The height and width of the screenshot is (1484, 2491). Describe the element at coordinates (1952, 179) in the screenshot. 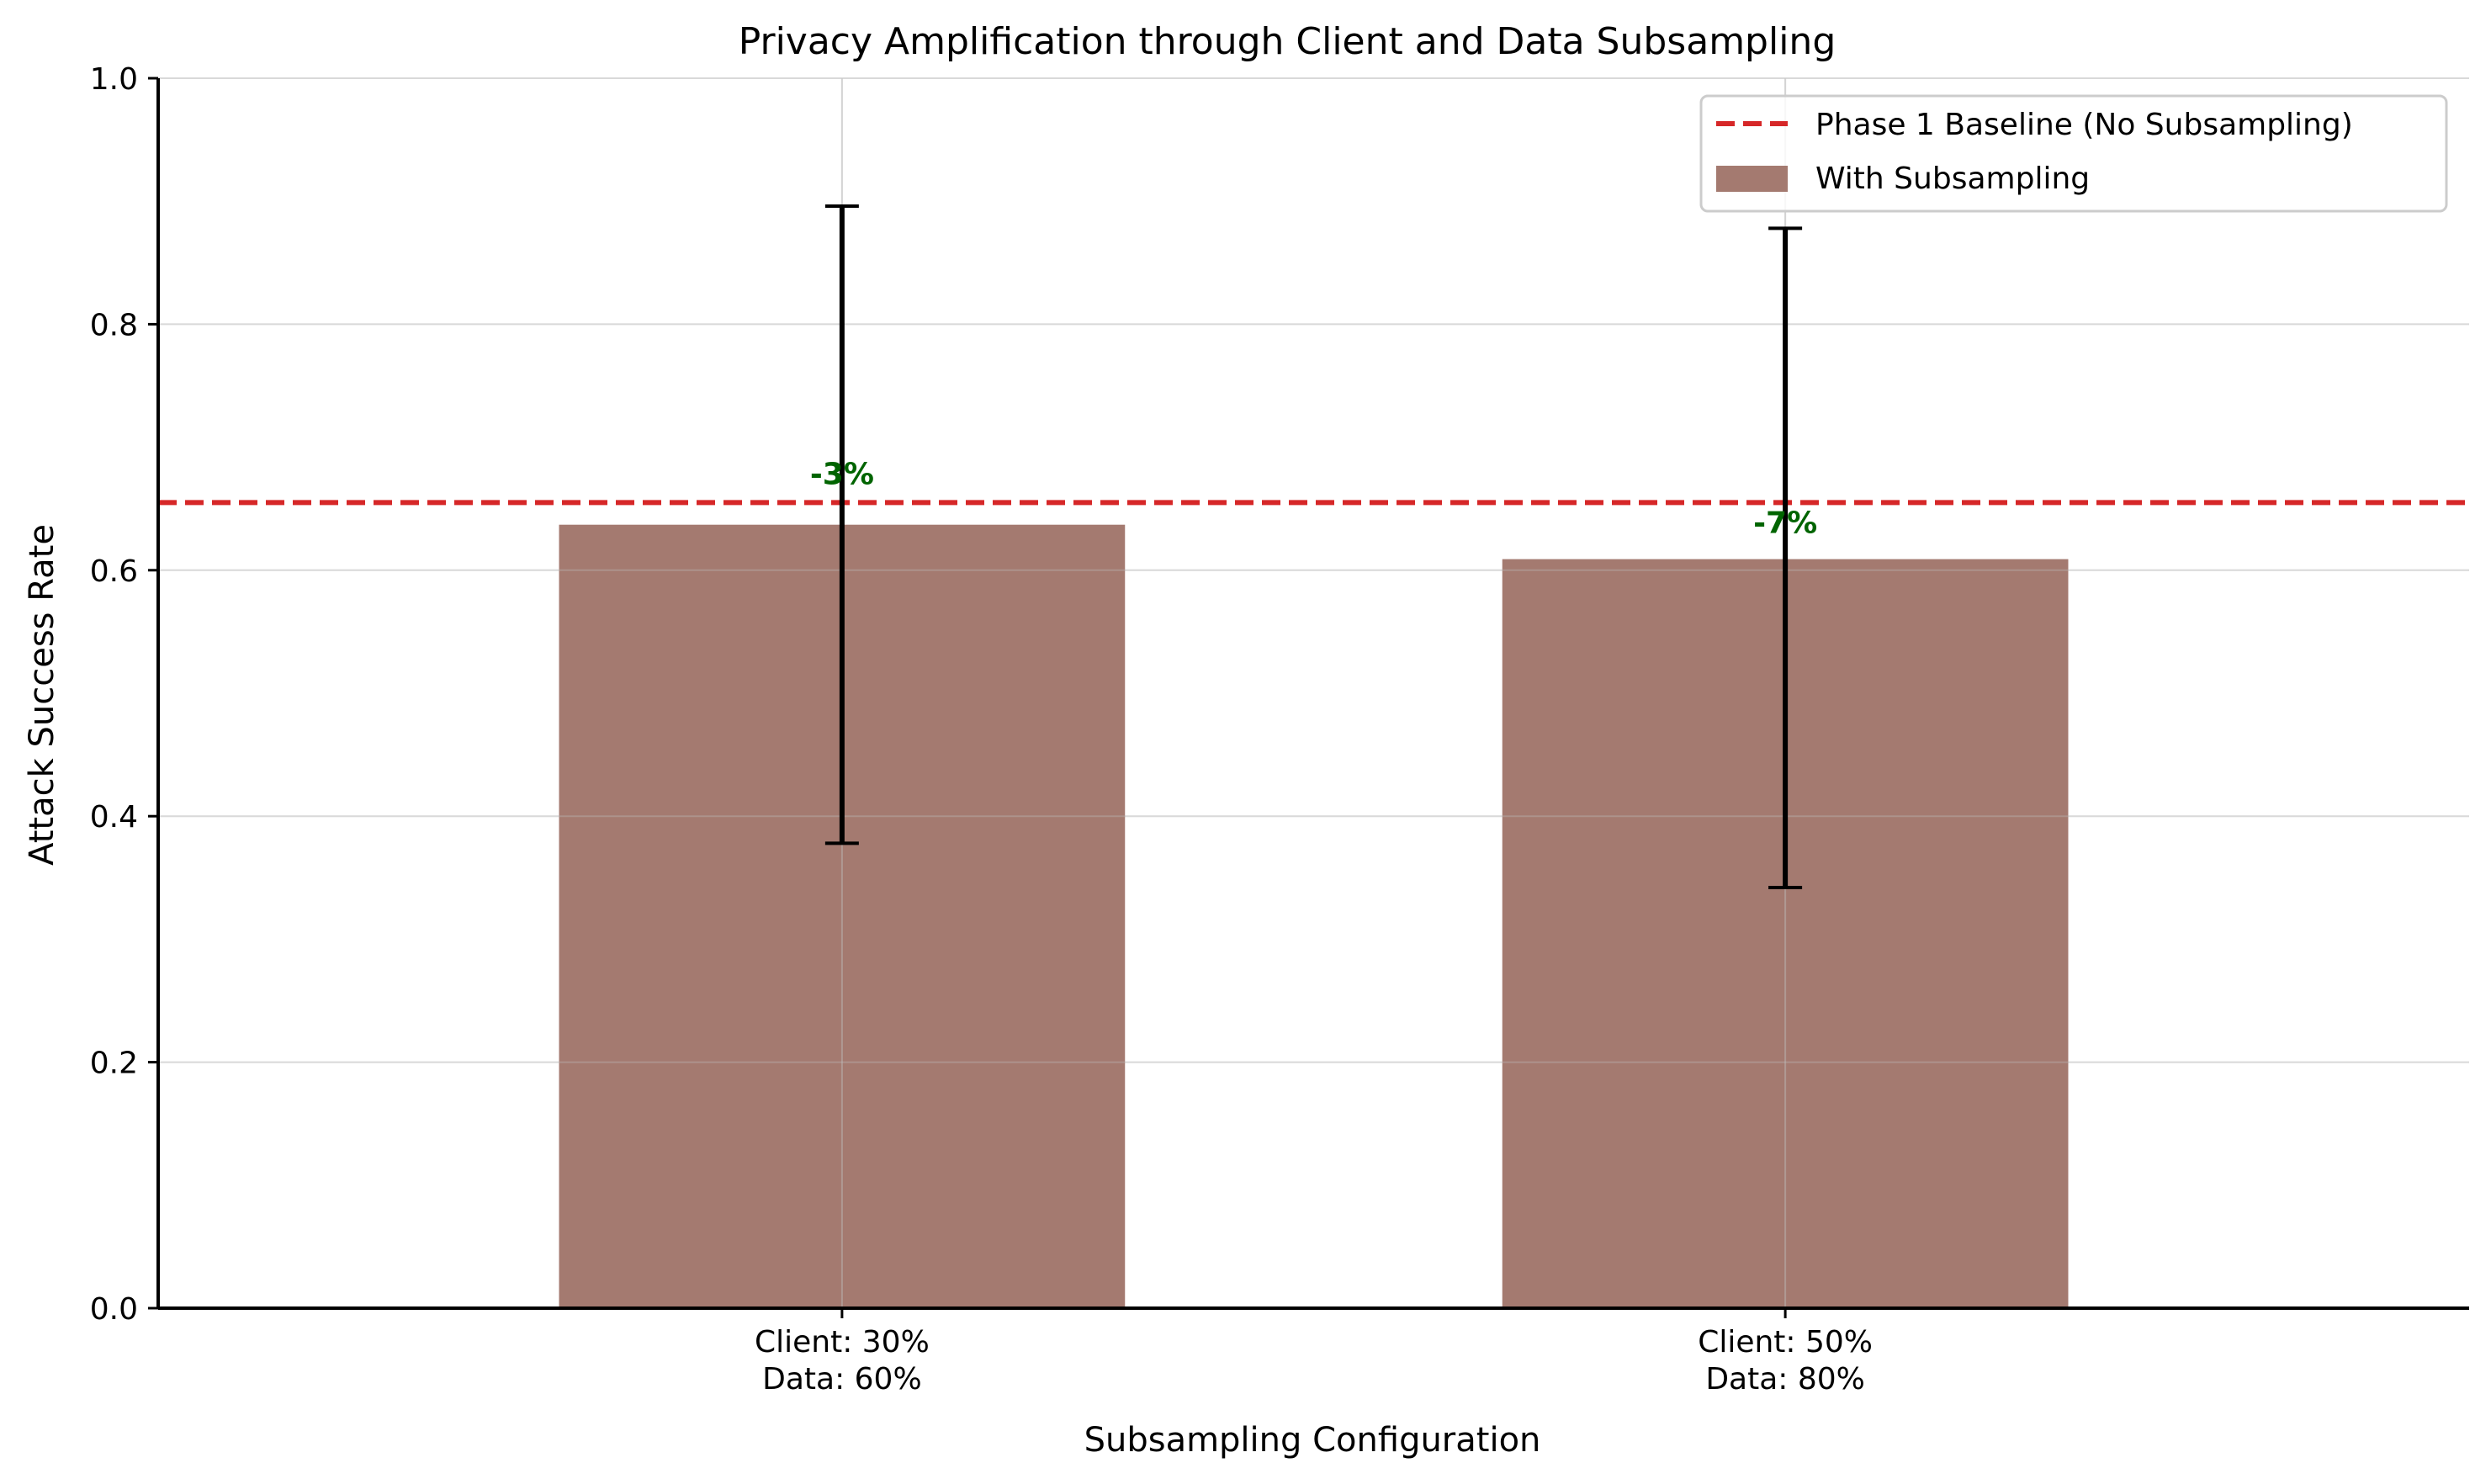

I see `legend-label-series: With Subsampling` at that location.